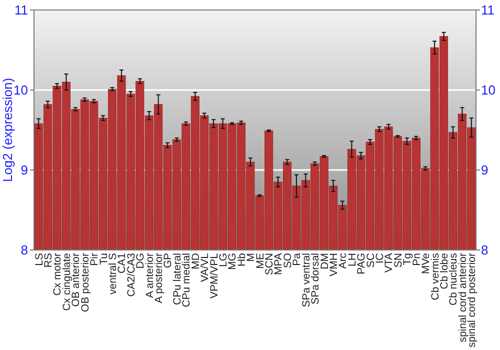 Image resolution: width=500 pixels, height=350 pixels. What do you see at coordinates (297, 259) in the screenshot?
I see `x-tick-label: Pa` at bounding box center [297, 259].